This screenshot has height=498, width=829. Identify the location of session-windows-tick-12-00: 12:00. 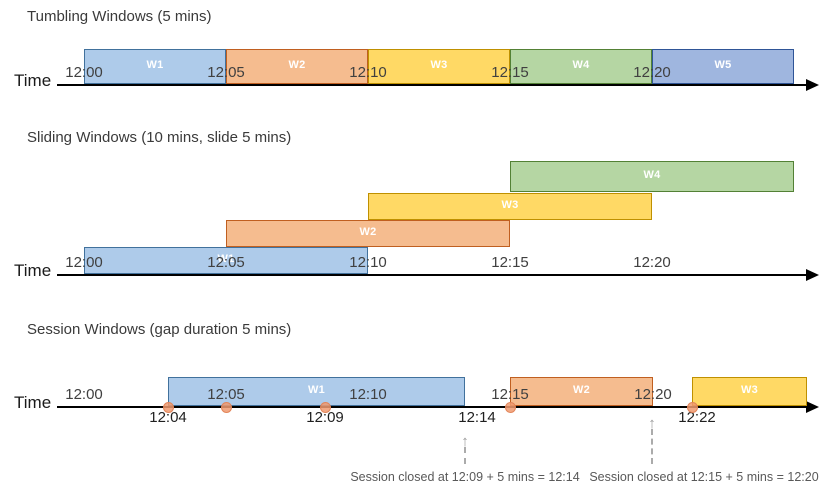
(84, 394).